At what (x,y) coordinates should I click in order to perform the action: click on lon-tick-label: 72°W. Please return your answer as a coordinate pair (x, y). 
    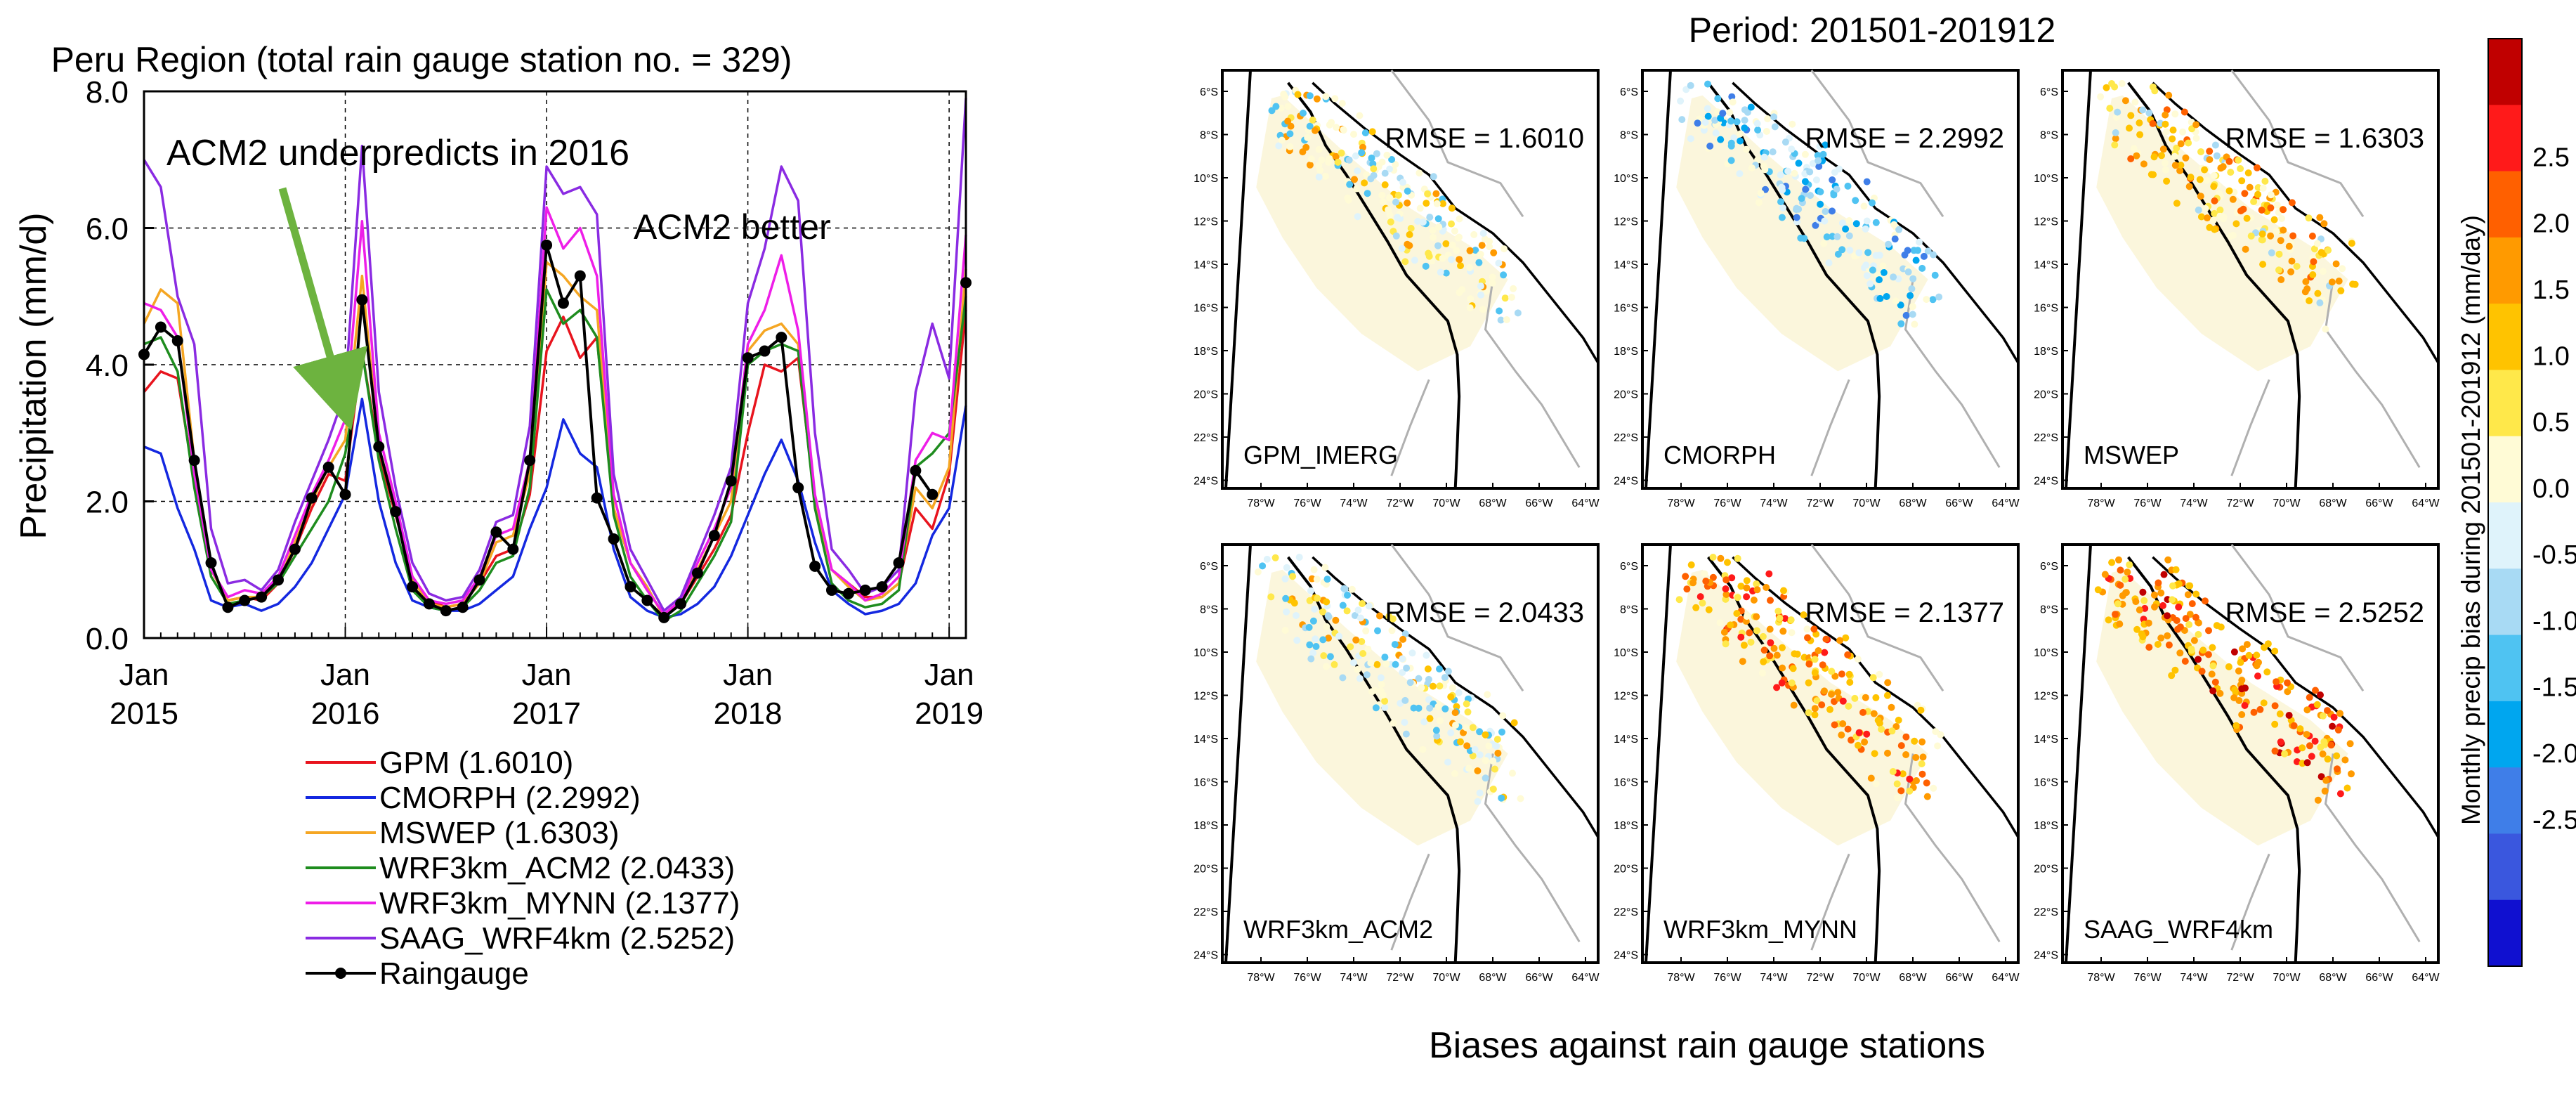
    Looking at the image, I should click on (1820, 978).